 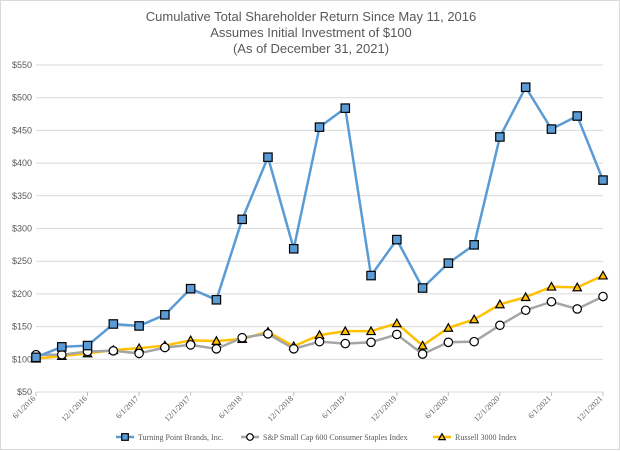 What do you see at coordinates (22, 65) in the screenshot?
I see `y-tick-label: $550` at bounding box center [22, 65].